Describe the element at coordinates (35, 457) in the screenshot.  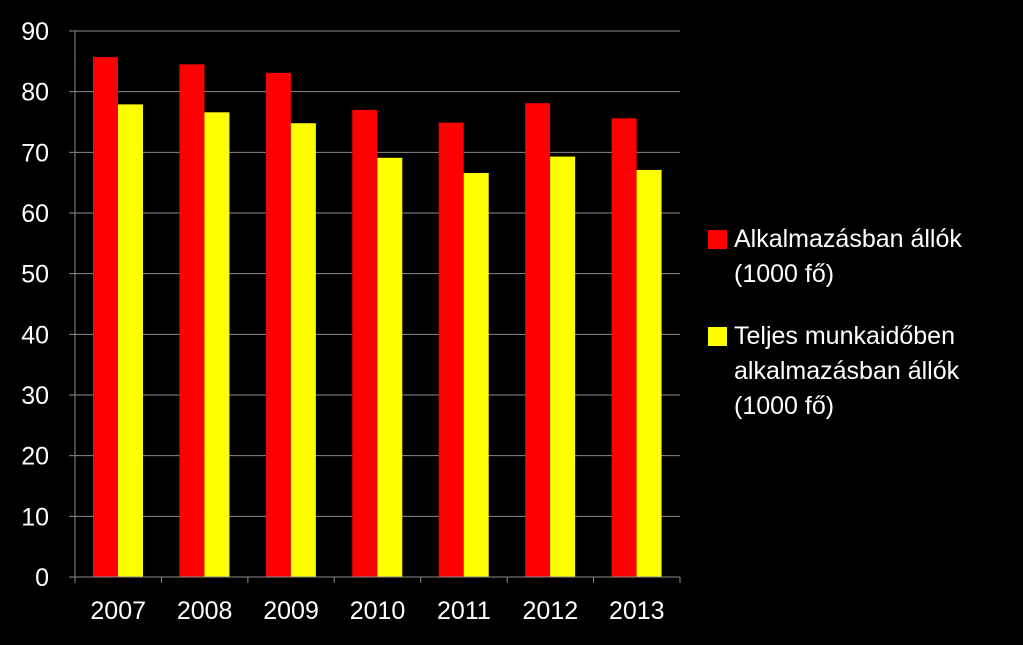
I see `y-tick-label: 20` at that location.